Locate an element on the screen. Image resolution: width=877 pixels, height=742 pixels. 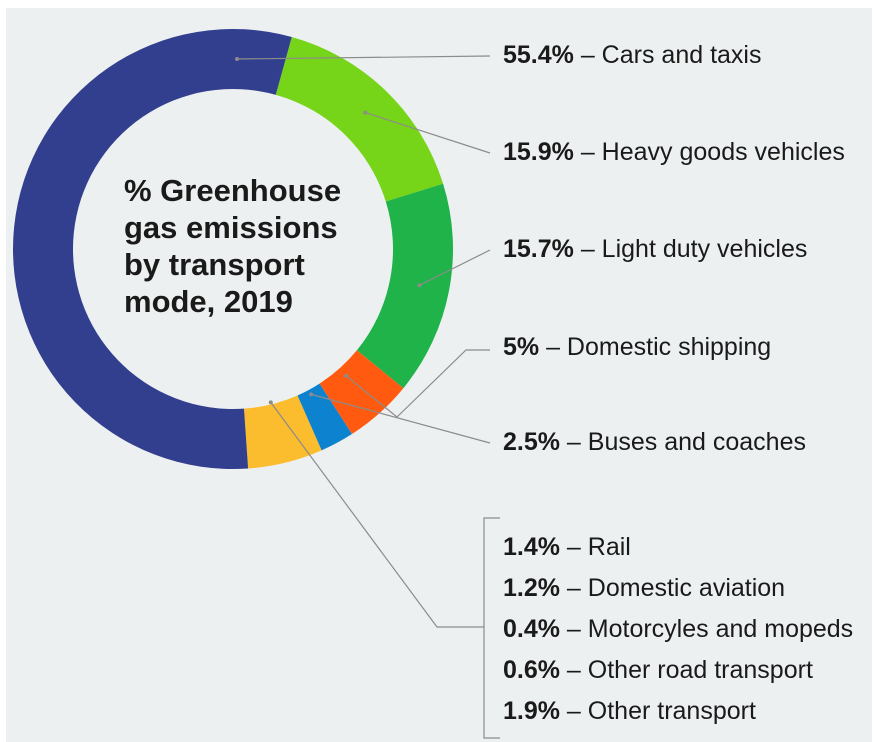
donut-slice-buses-and-coaches is located at coordinates (324, 417).